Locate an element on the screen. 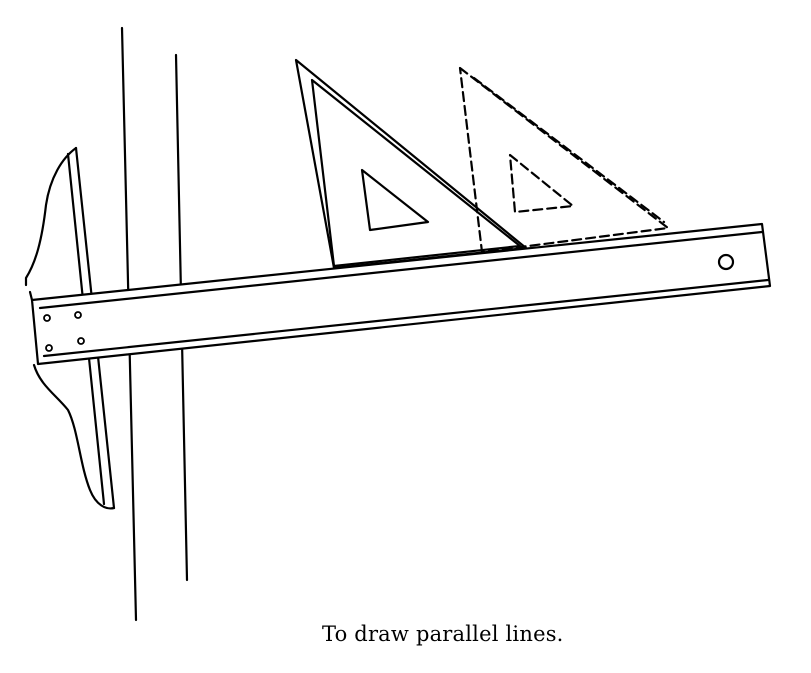  figure-caption: To draw parallel lines. is located at coordinates (443, 634).